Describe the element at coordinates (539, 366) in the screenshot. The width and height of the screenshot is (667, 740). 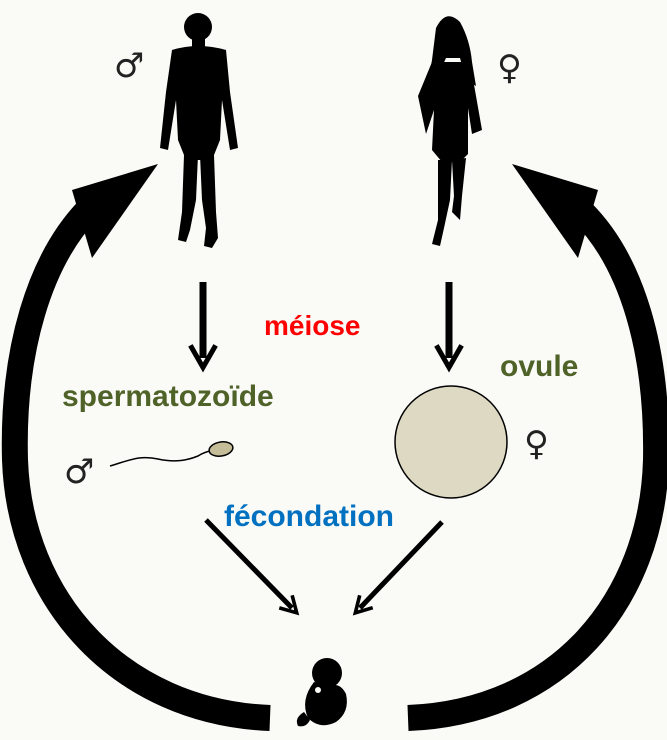
I see `ovule-label: ovule` at that location.